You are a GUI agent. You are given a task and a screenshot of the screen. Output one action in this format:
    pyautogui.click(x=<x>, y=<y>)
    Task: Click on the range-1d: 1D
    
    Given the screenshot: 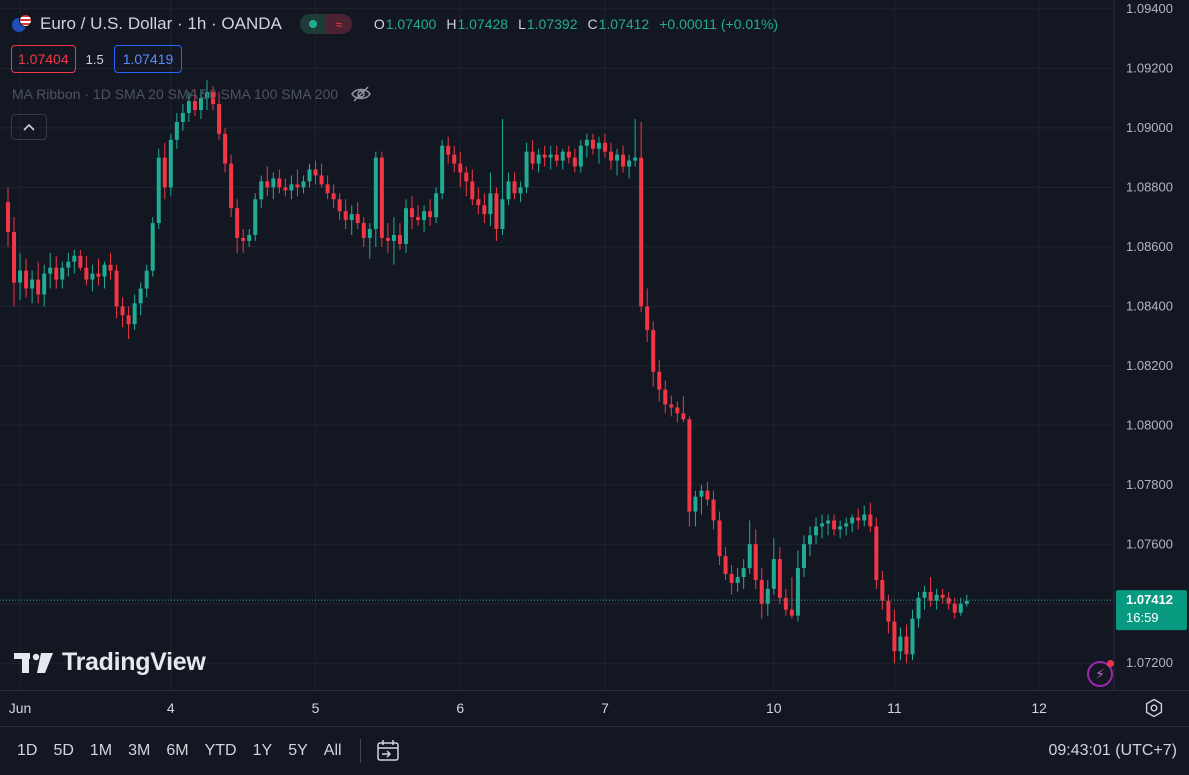 What is the action you would take?
    pyautogui.click(x=27, y=750)
    